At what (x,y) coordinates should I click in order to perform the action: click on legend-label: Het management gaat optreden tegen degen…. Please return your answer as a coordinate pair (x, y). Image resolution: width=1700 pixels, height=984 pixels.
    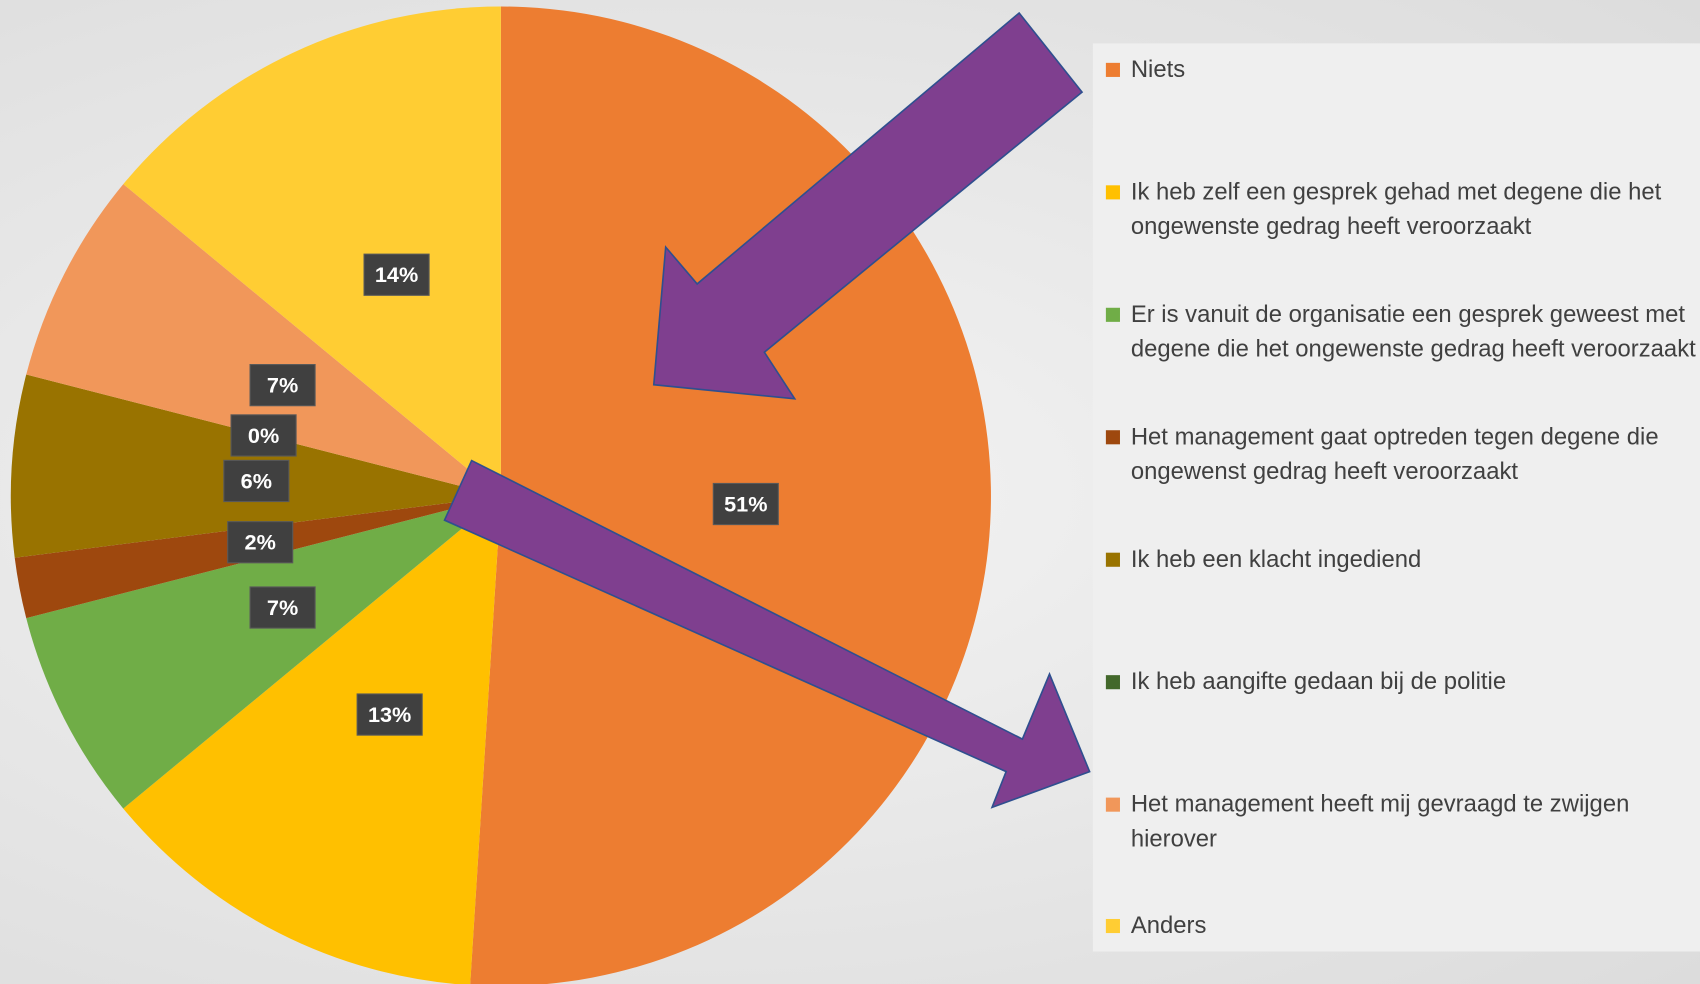
    Looking at the image, I should click on (1394, 453).